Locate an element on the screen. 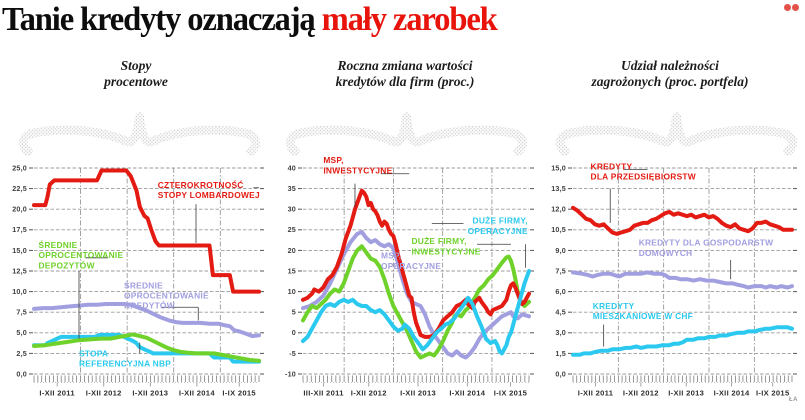  y-axis-tick-label: 5,0 is located at coordinates (21, 332).